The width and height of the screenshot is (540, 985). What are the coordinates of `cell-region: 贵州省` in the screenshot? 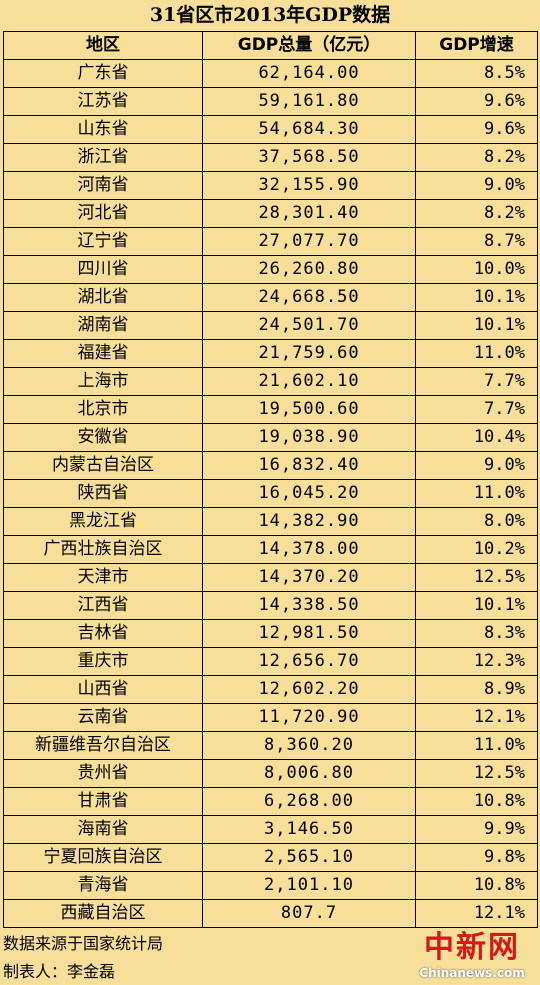 It's located at (103, 773).